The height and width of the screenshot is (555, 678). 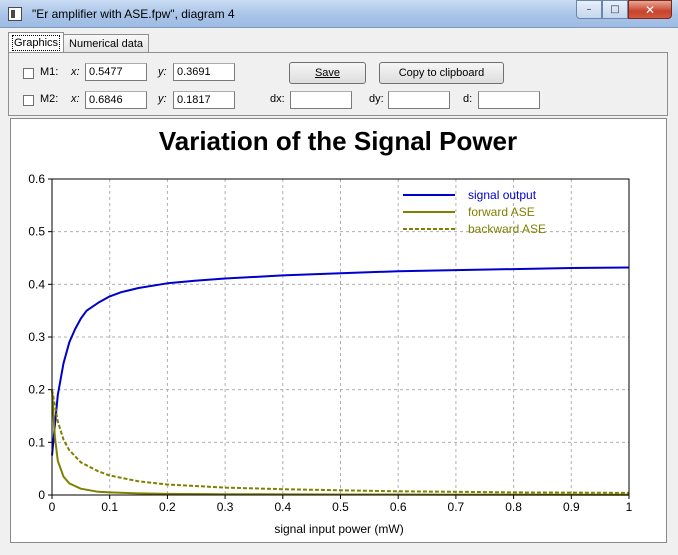 I want to click on save-button-label: Save, so click(x=327, y=73).